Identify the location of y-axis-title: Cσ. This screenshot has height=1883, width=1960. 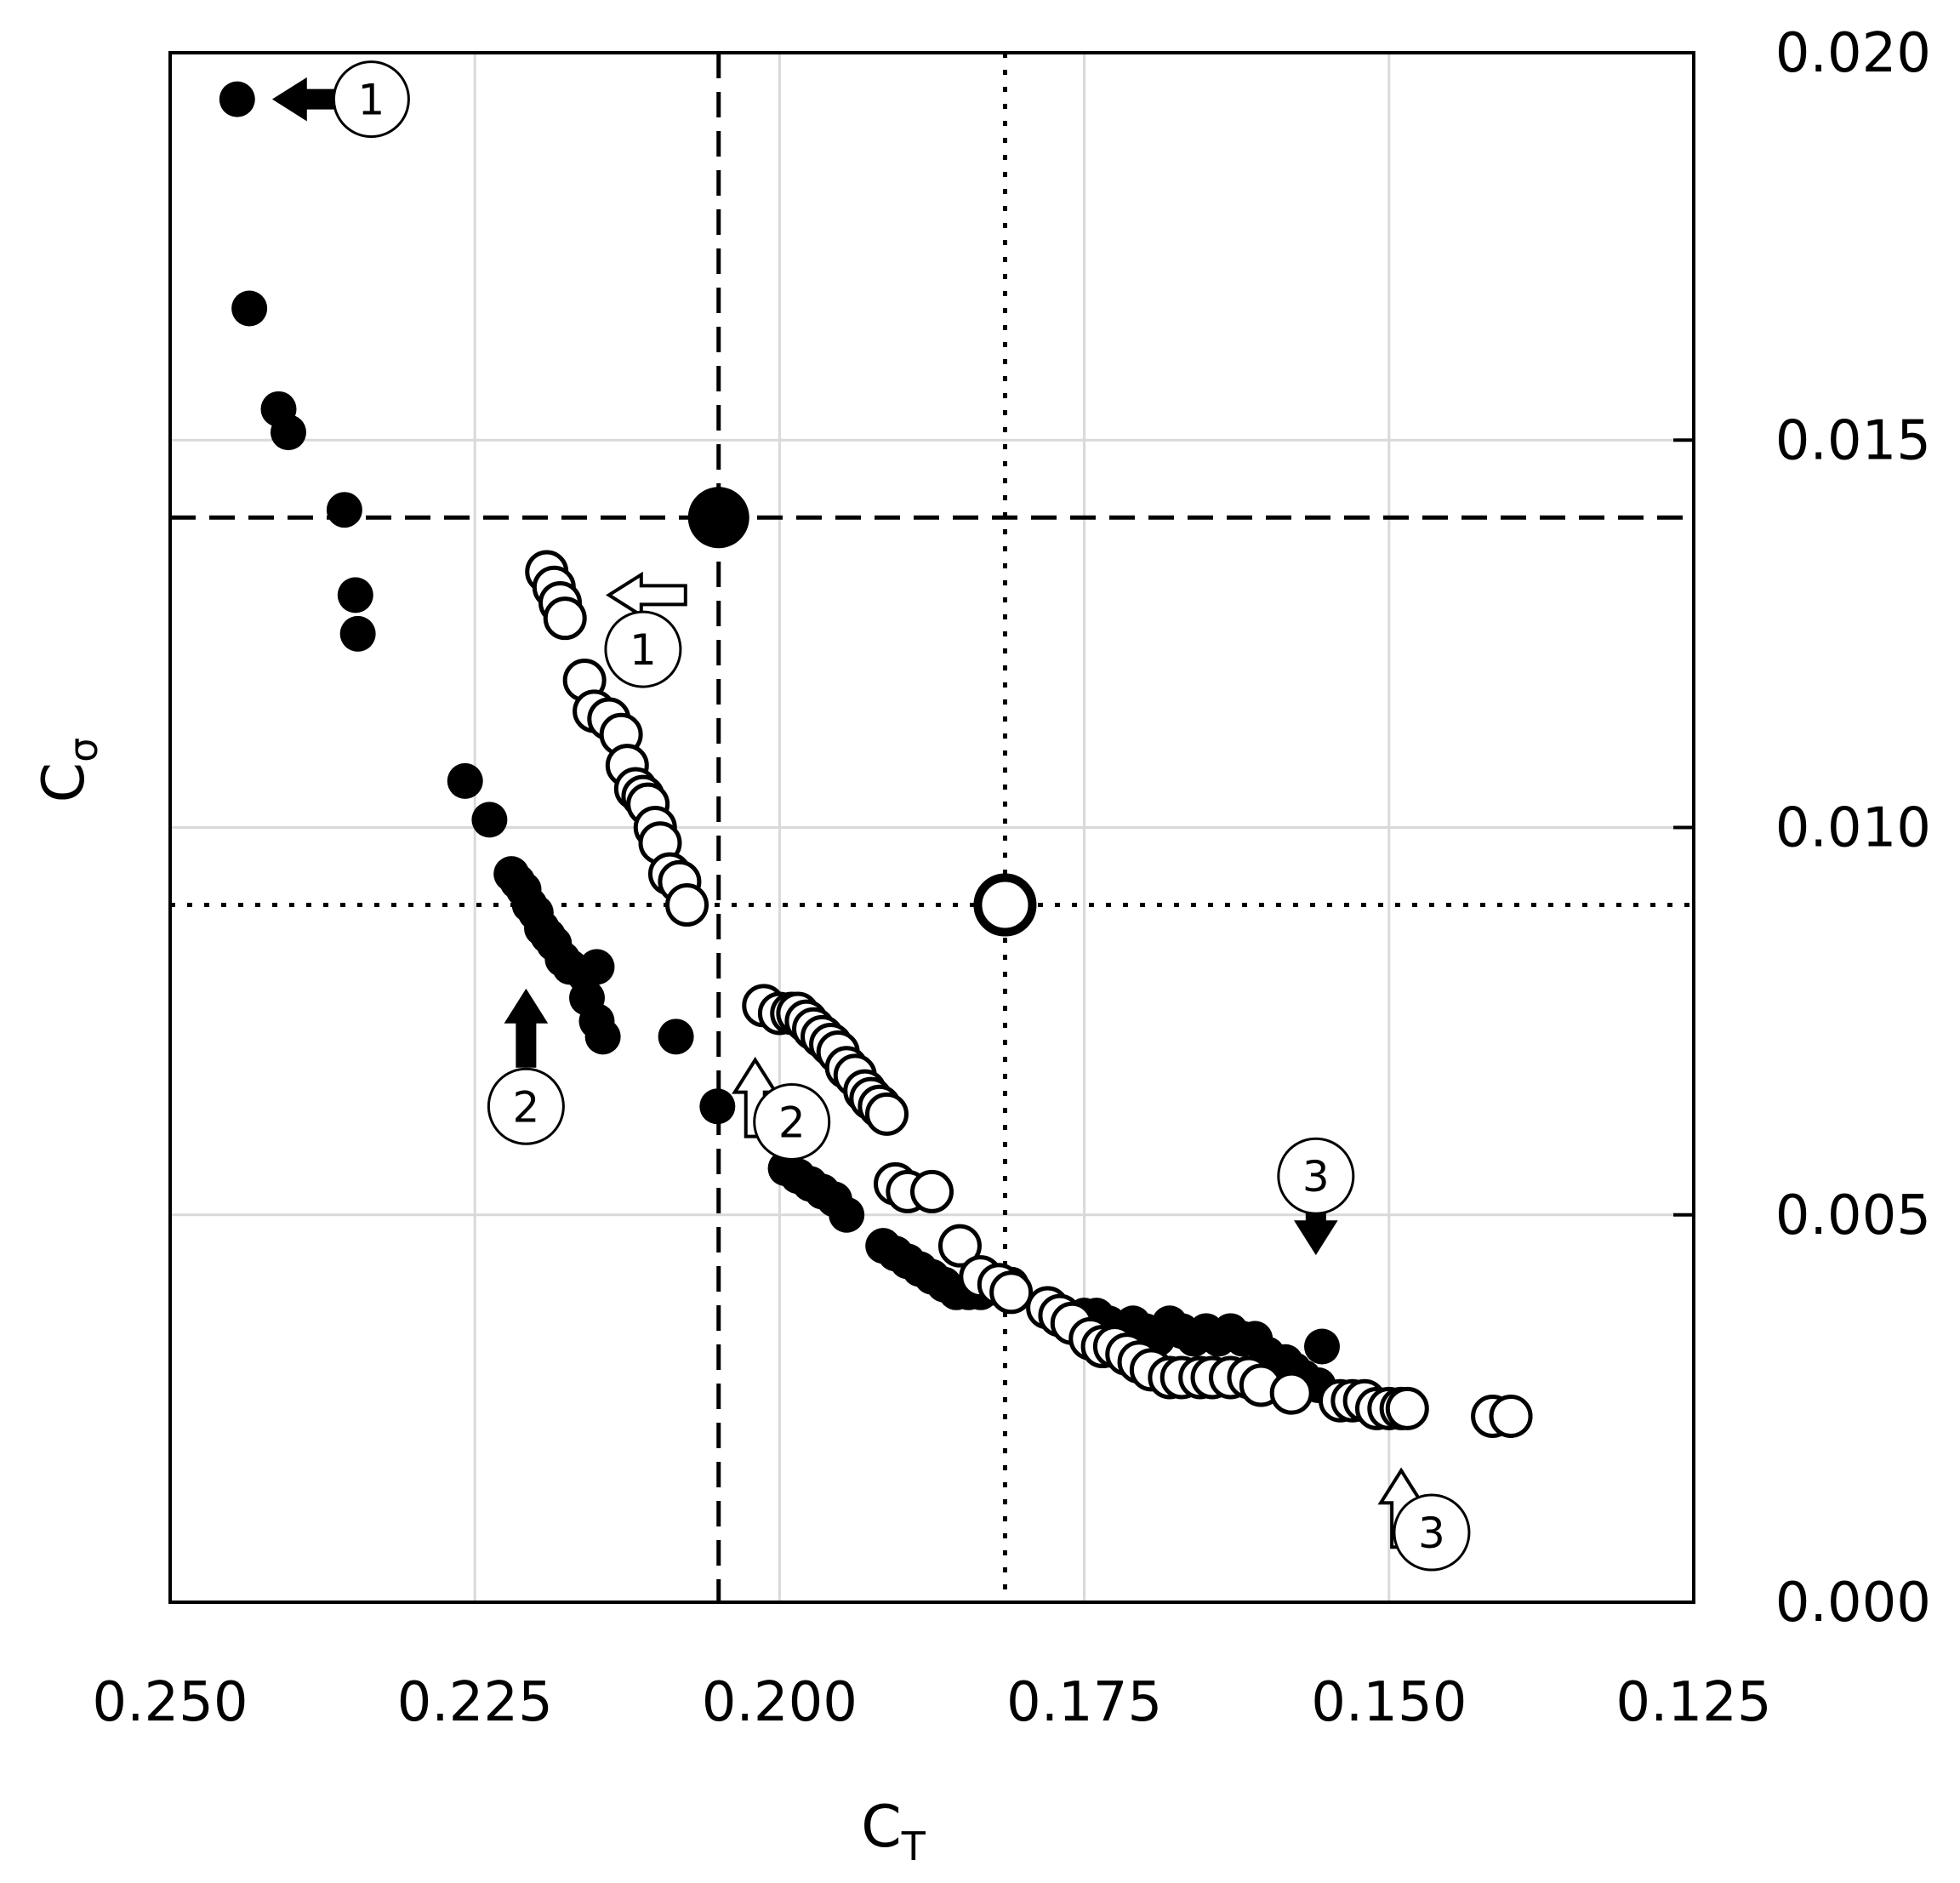
(68, 770).